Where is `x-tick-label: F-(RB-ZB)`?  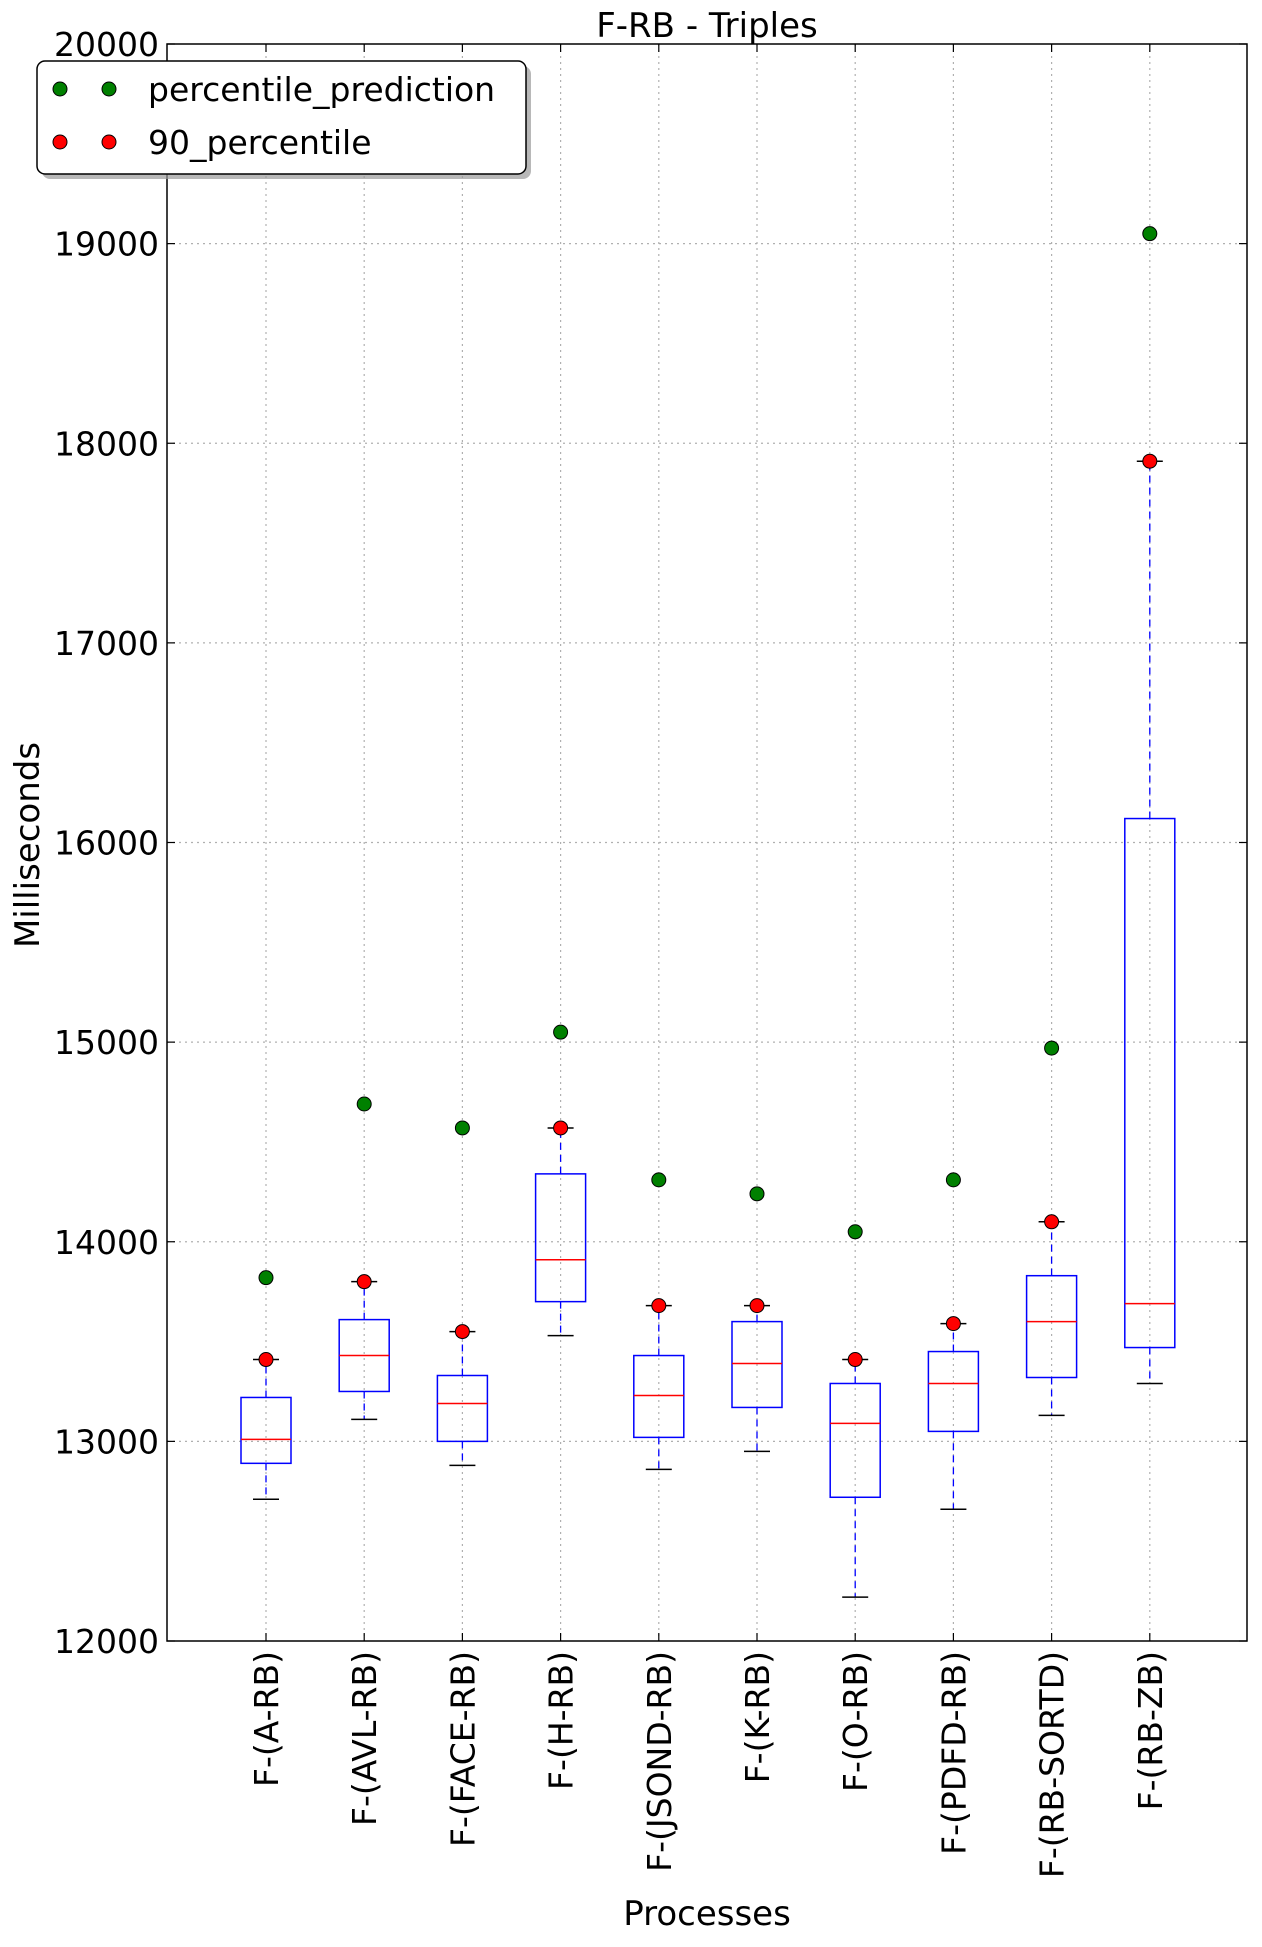
x-tick-label: F-(RB-ZB) is located at coordinates (1150, 1730).